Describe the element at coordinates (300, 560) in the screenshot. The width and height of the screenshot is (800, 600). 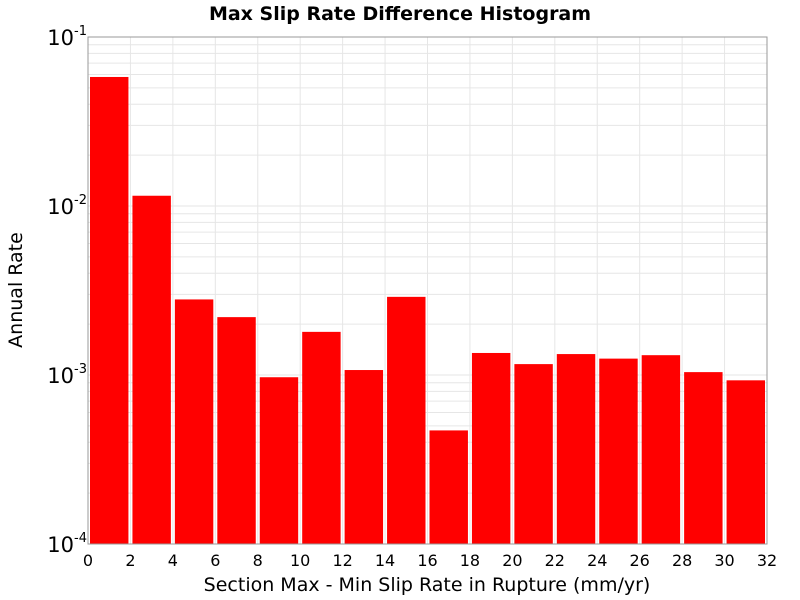
I see `x-tick-label: 10` at that location.